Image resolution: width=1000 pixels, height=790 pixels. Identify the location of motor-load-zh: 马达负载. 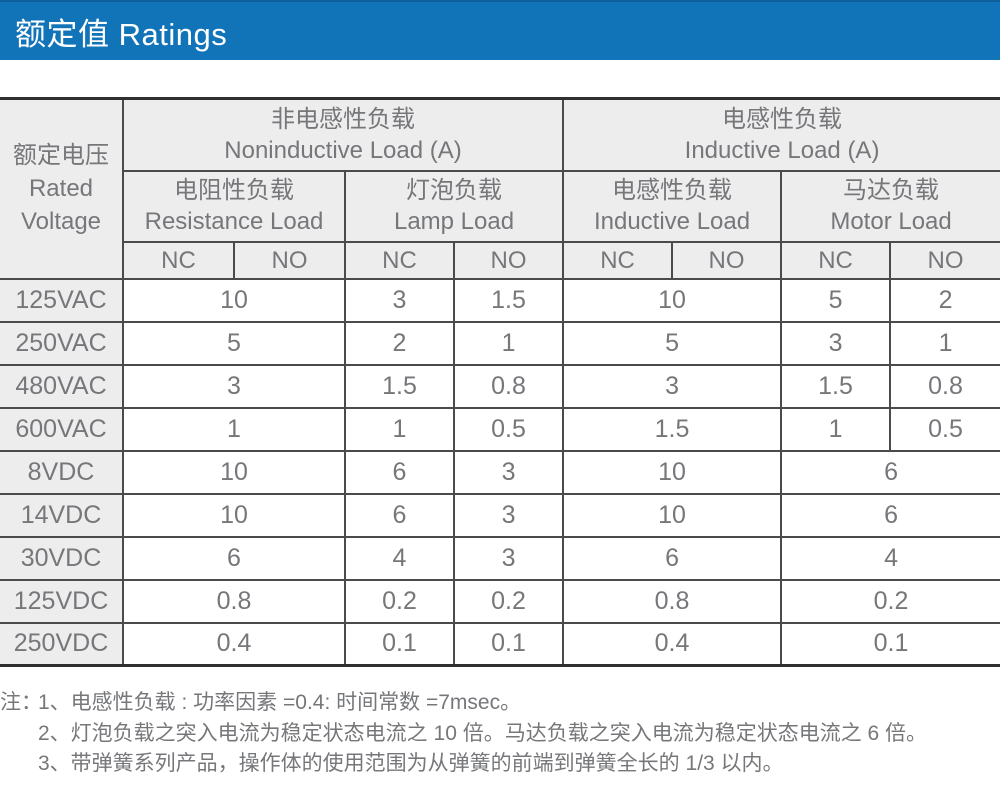
(891, 190).